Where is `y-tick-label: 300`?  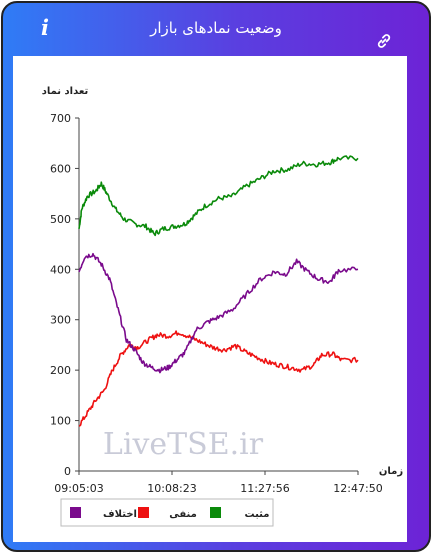
y-tick-label: 300 is located at coordinates (60, 320).